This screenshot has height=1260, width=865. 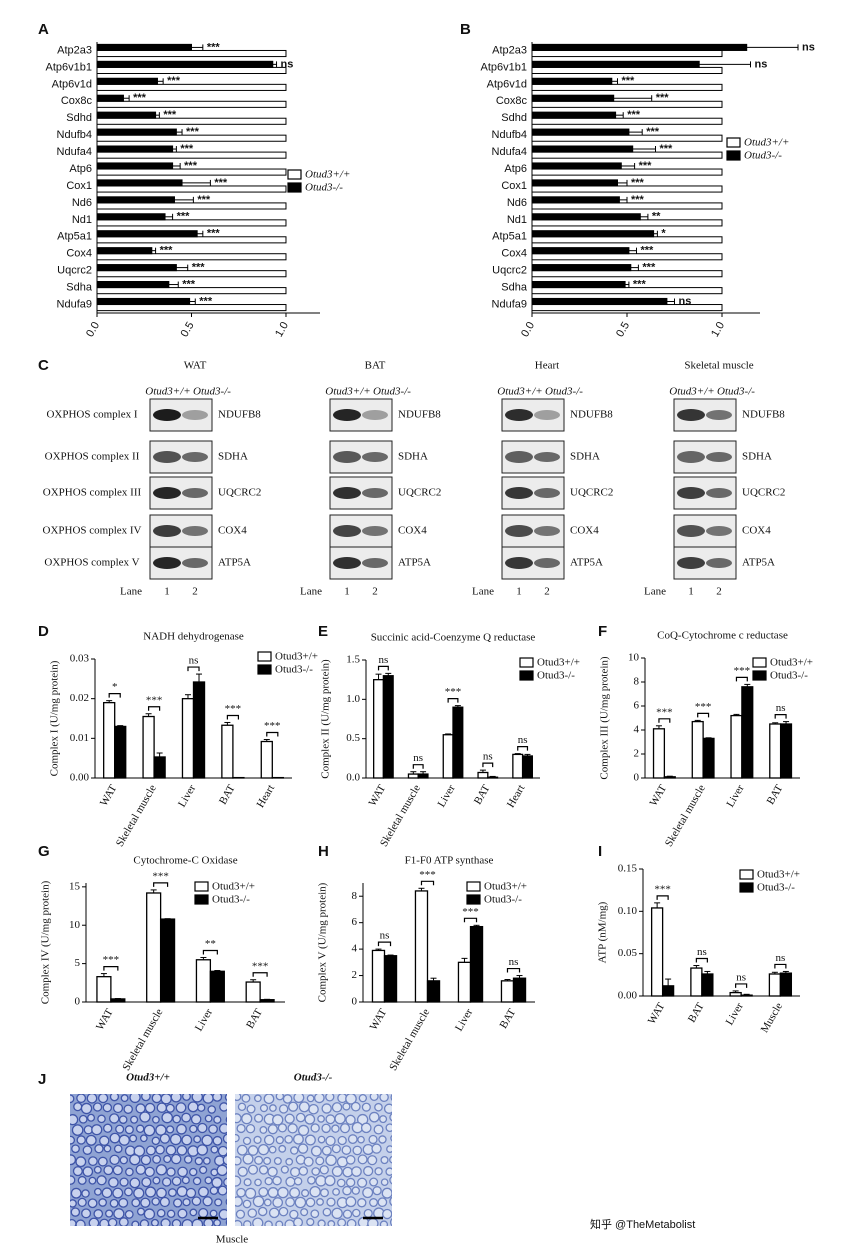 What do you see at coordinates (142, 1040) in the screenshot?
I see `x-tick-label: Skeletal muscle` at bounding box center [142, 1040].